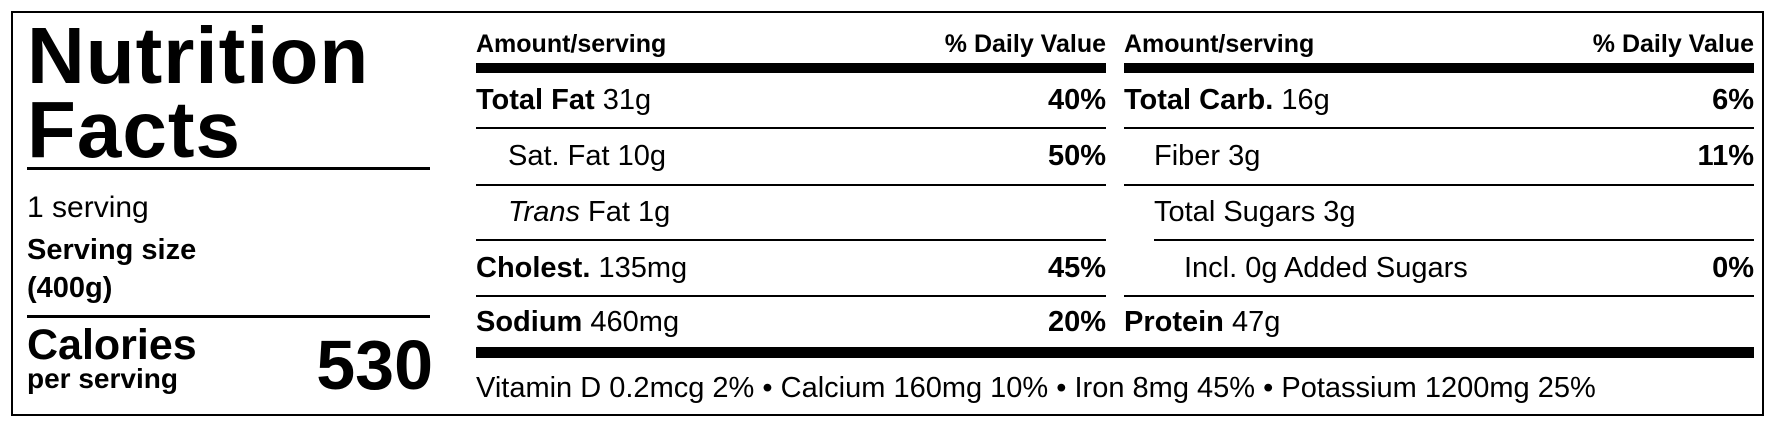 This screenshot has width=1779, height=429. What do you see at coordinates (791, 157) in the screenshot?
I see `nutrient-row: Sat. Fat 10g 50%` at bounding box center [791, 157].